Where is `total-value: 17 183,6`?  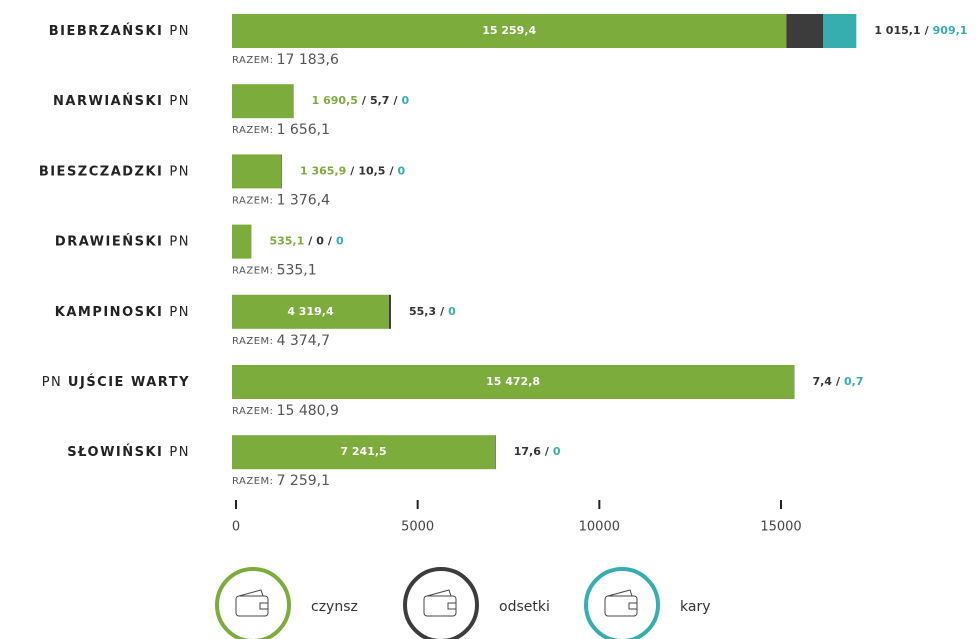
total-value: 17 183,6 is located at coordinates (308, 60).